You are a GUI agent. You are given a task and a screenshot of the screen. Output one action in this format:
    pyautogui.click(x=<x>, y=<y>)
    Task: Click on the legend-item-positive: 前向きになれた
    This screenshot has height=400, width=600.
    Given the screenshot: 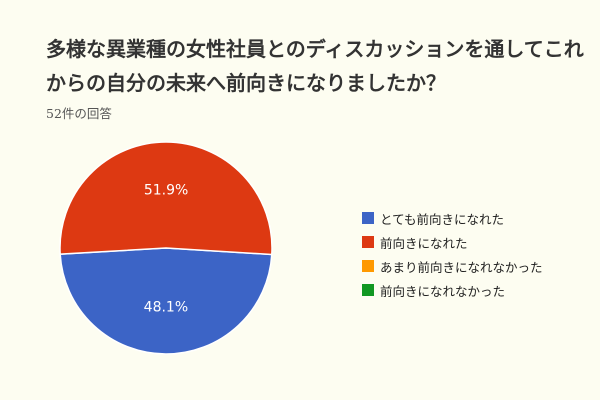 What is the action you would take?
    pyautogui.click(x=452, y=242)
    